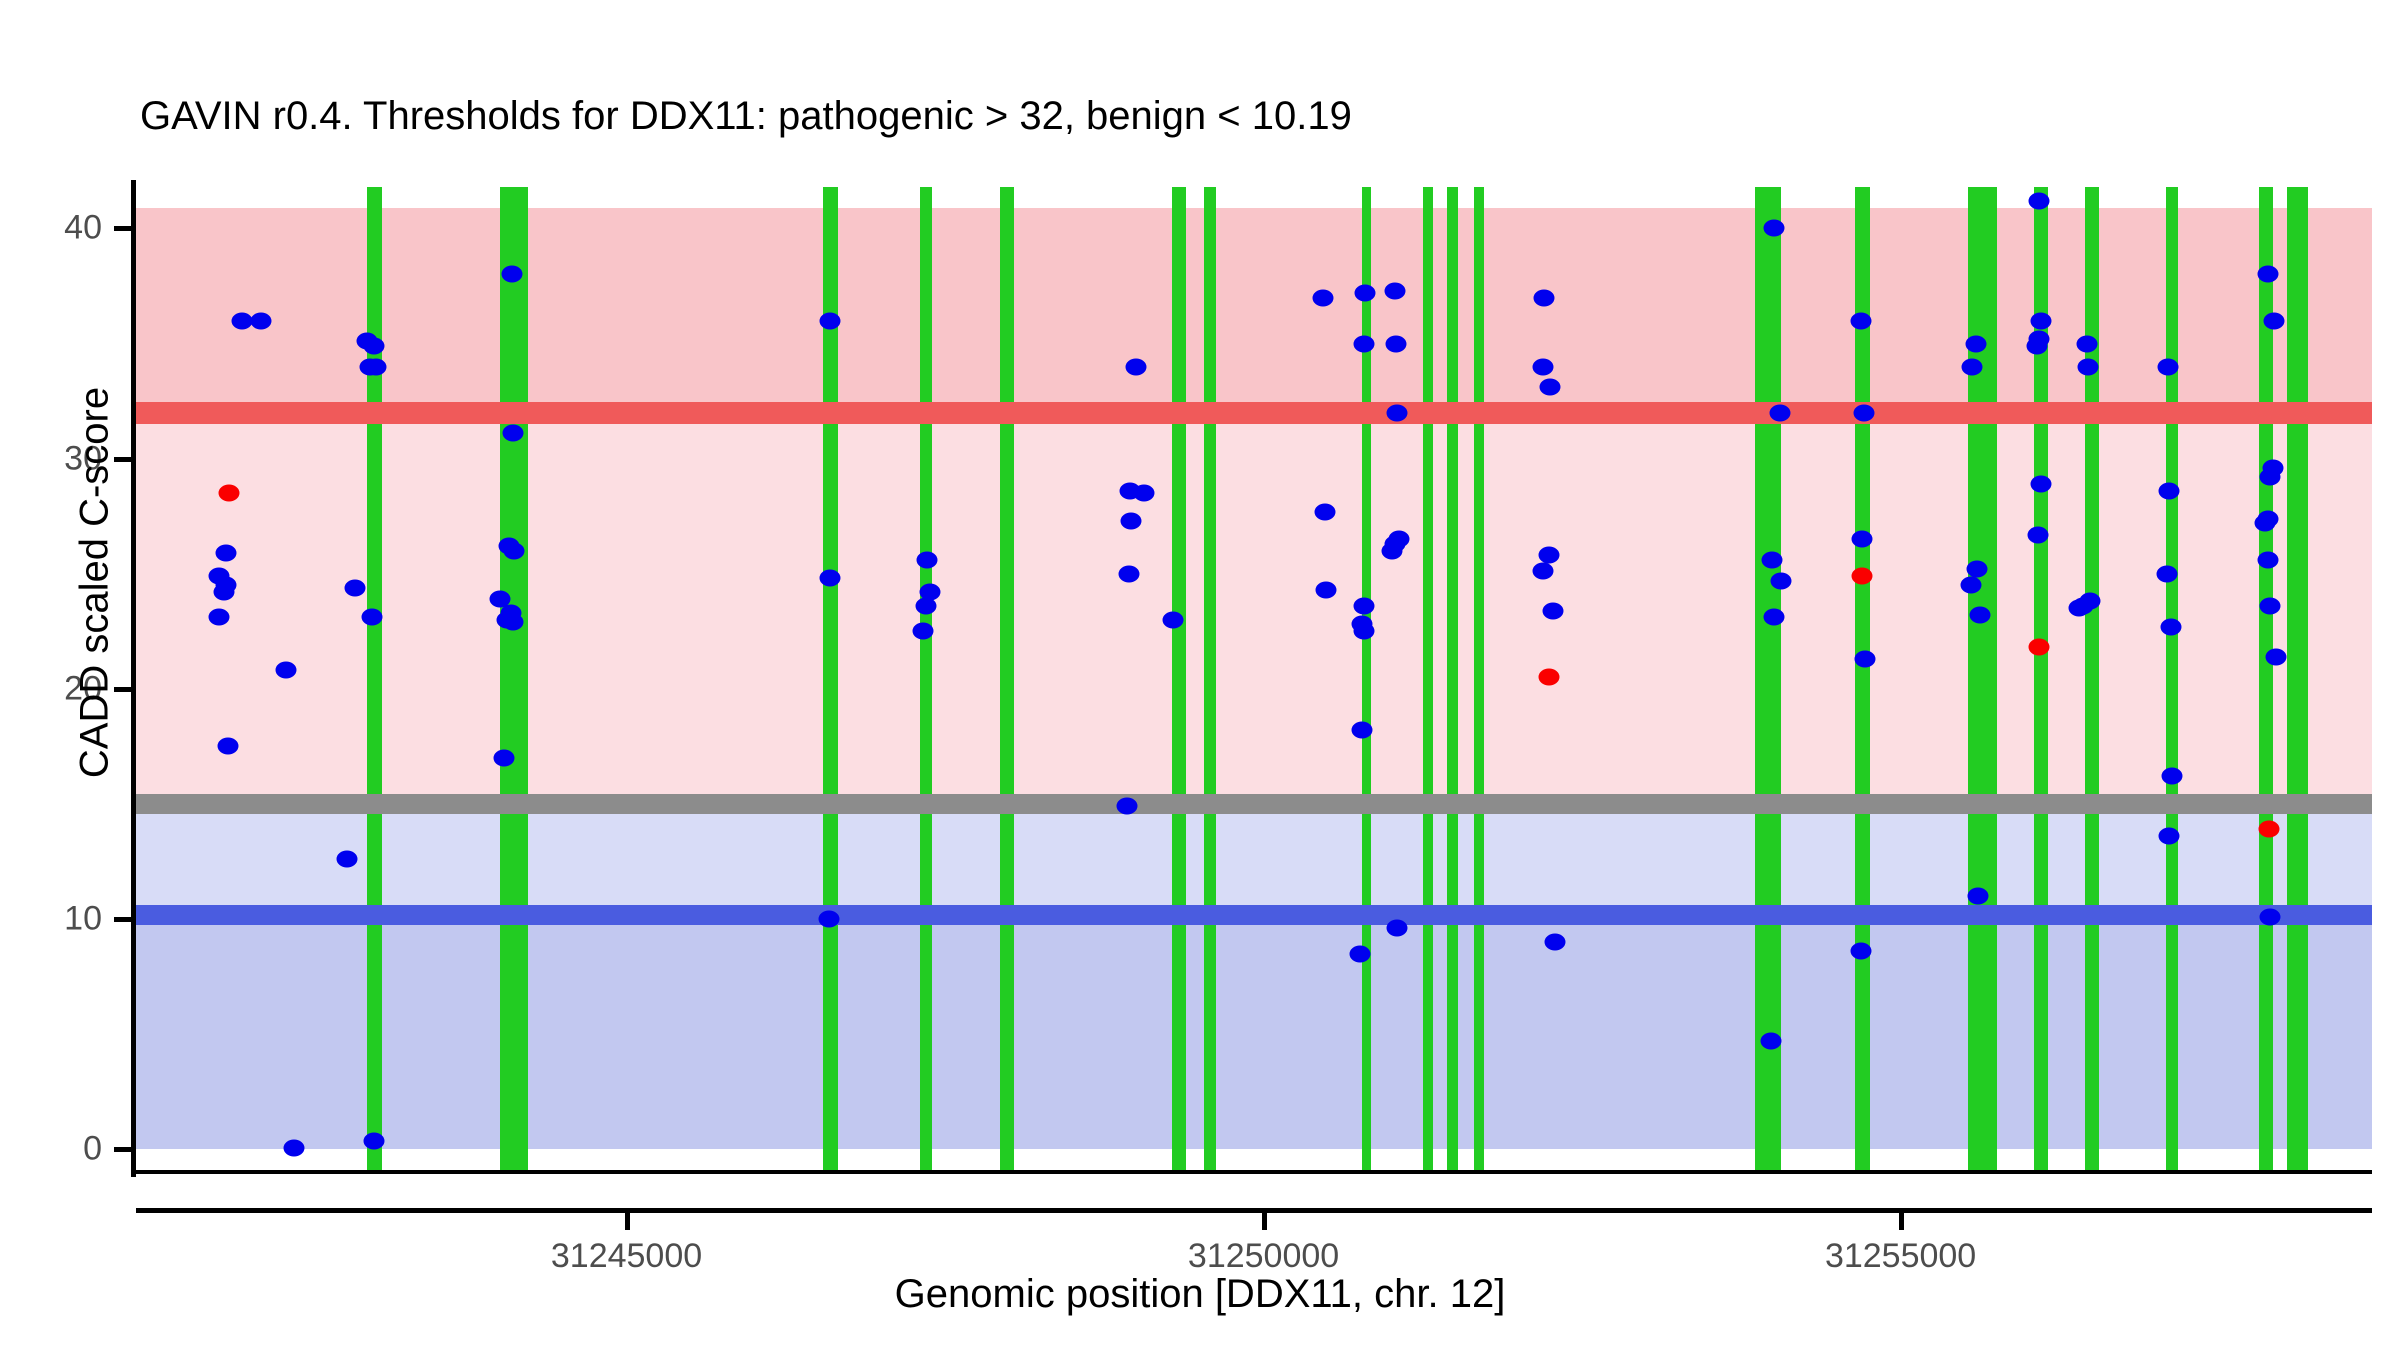 The width and height of the screenshot is (2400, 1350). Describe the element at coordinates (133, 678) in the screenshot. I see `y-axis-line` at that location.